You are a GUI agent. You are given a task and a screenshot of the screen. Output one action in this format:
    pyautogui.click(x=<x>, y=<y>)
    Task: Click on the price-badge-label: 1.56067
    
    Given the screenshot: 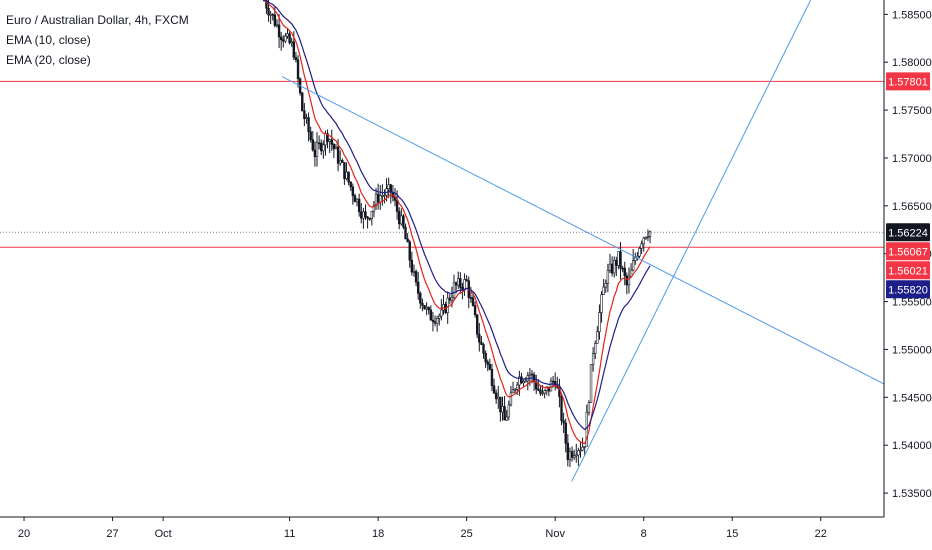 What is the action you would take?
    pyautogui.click(x=908, y=252)
    